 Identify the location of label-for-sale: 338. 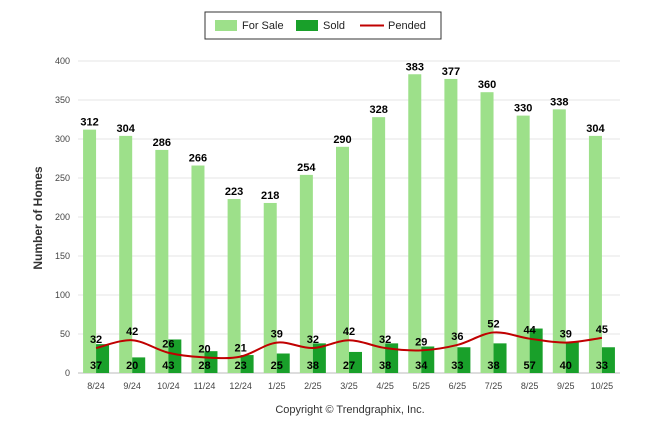
(559, 102).